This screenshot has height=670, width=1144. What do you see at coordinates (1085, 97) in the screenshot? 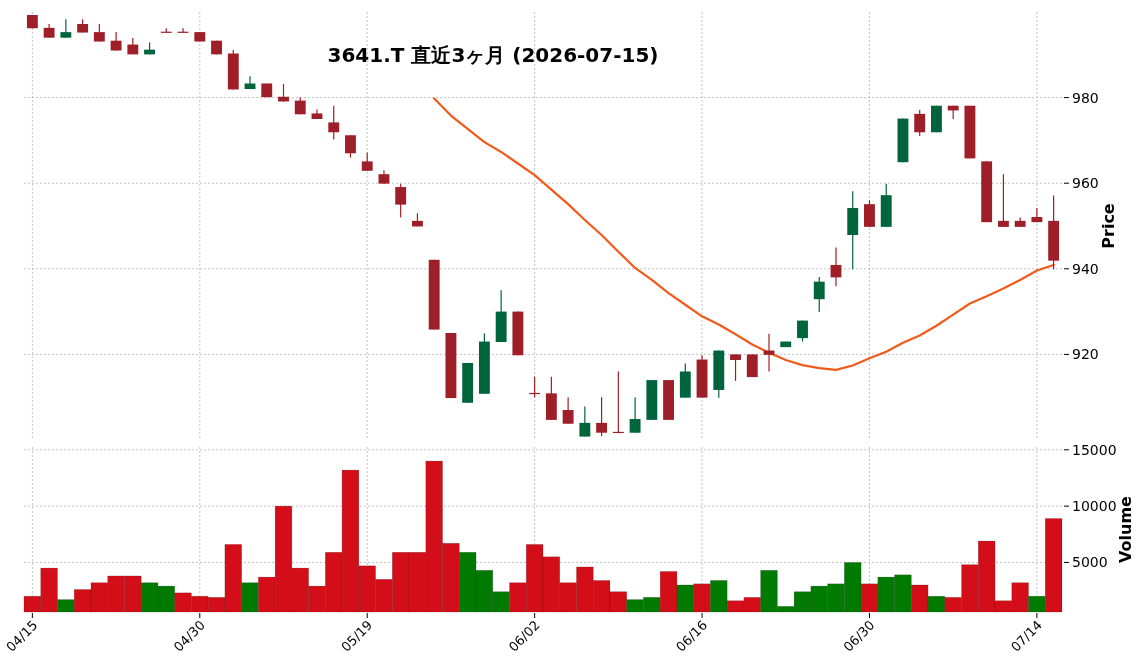
I see `y-tick-label: 980` at bounding box center [1085, 97].